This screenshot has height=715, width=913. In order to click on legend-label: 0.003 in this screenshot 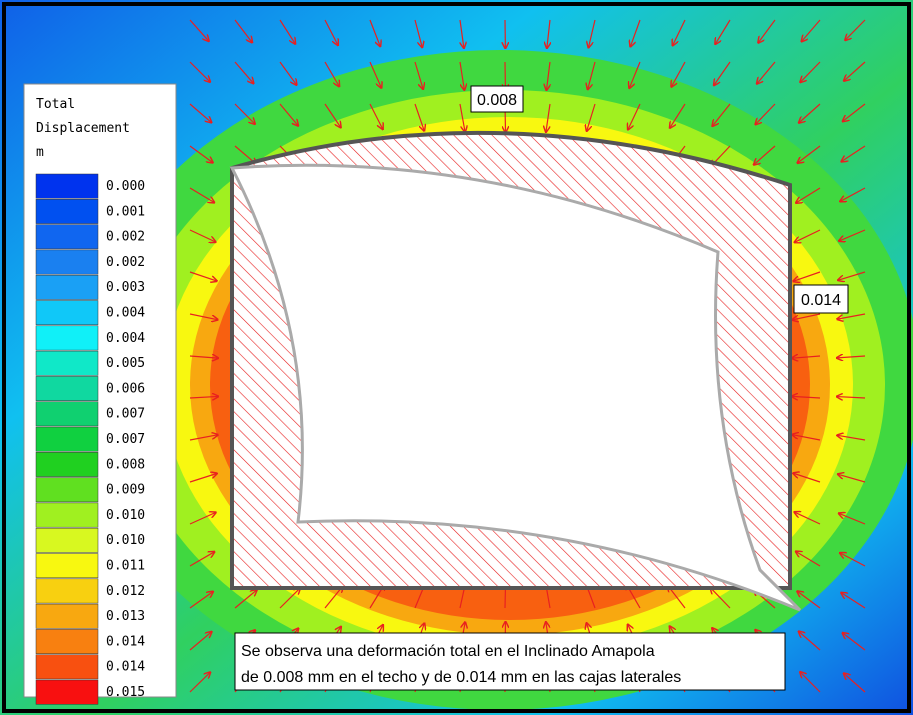, I will do `click(125, 287)`.